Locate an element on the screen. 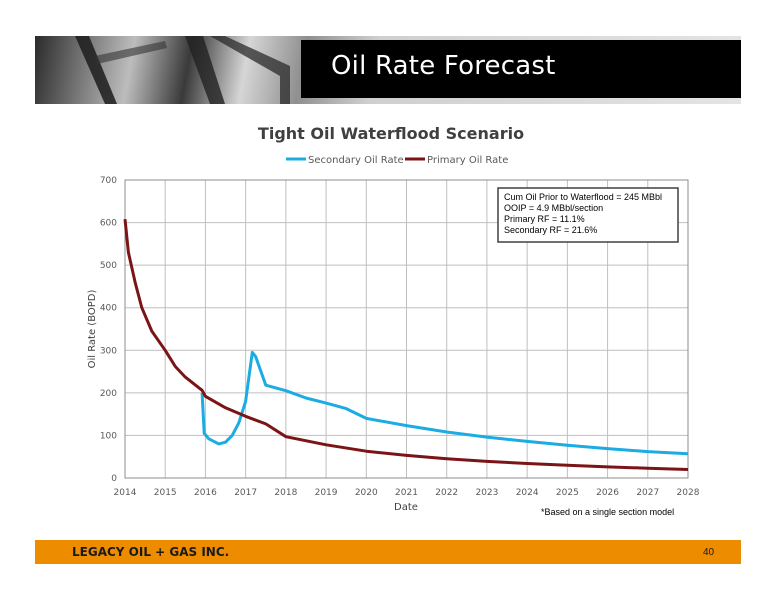 This screenshot has width=776, height=600. series-line-secondary-oil-rate is located at coordinates (444, 403).